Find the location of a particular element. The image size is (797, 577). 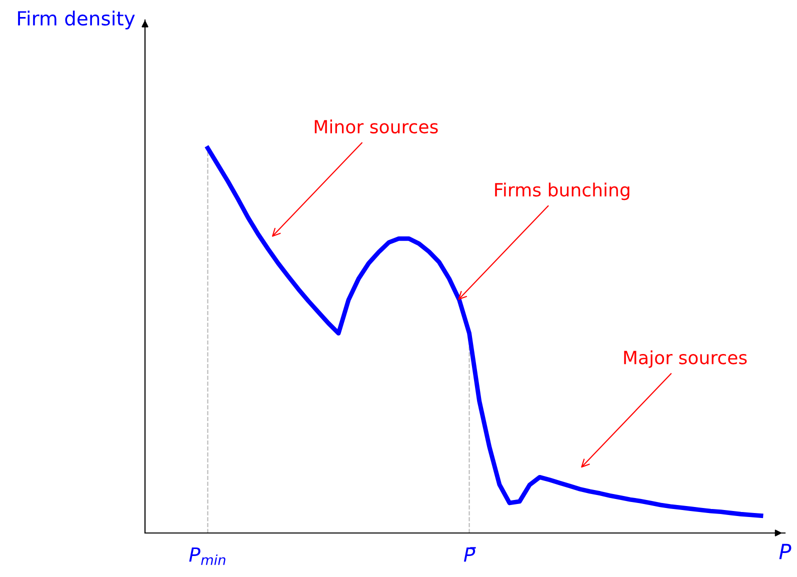

text: Minor sources is located at coordinates (376, 127).